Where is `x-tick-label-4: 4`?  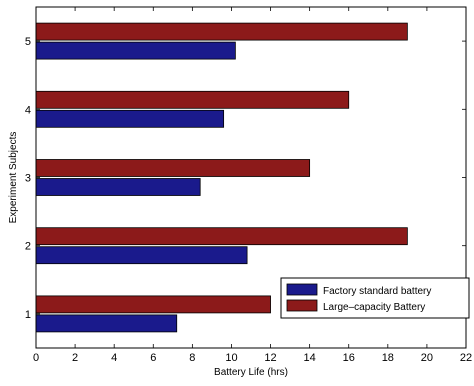
x-tick-label-4: 4 is located at coordinates (114, 358).